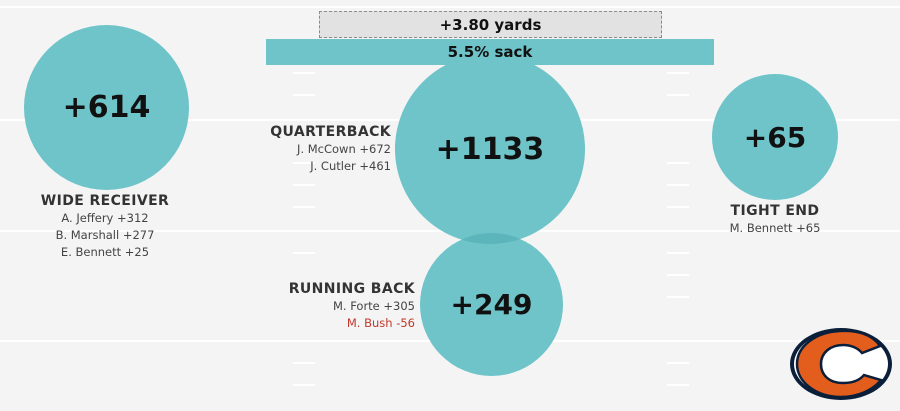 This screenshot has height=411, width=900. I want to click on player-line-negative: M. Bush -56, so click(380, 323).